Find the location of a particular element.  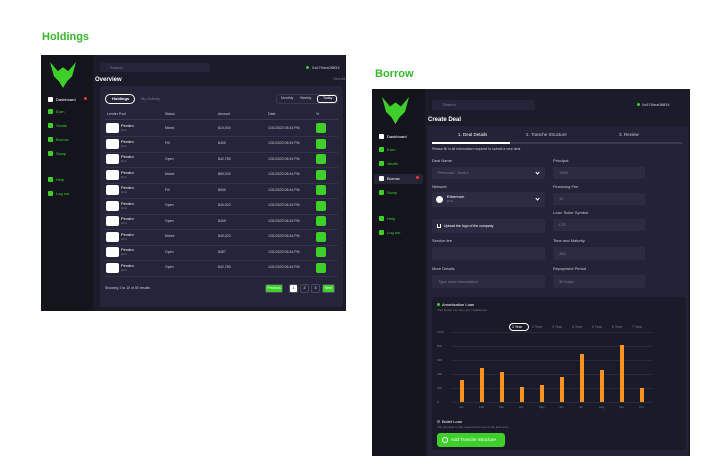

view-all: View All is located at coordinates (339, 79).